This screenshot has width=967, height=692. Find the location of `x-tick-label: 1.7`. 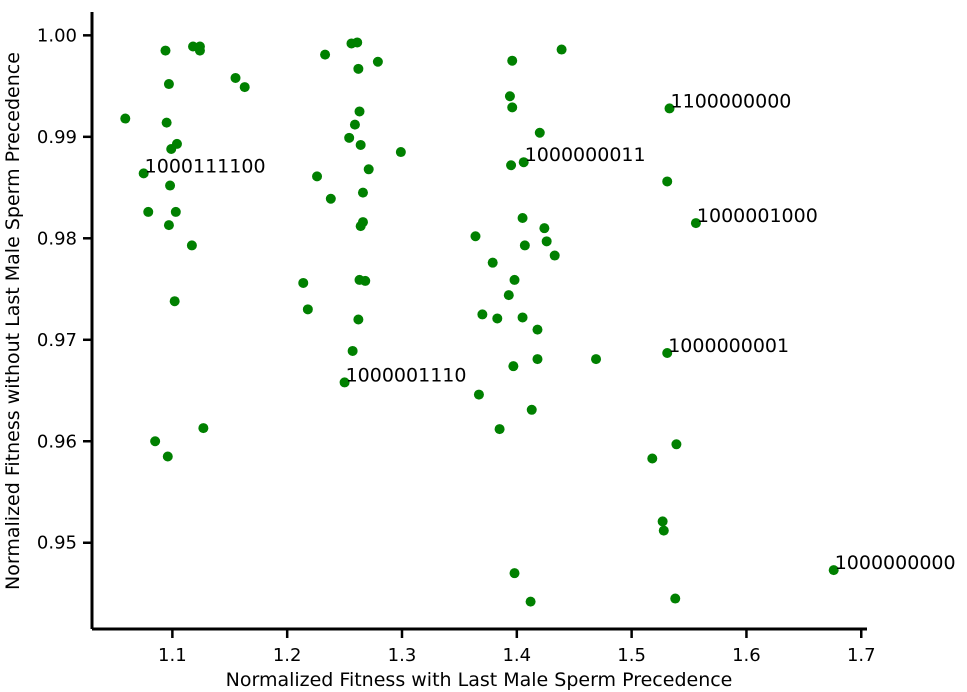

x-tick-label: 1.7 is located at coordinates (861, 655).